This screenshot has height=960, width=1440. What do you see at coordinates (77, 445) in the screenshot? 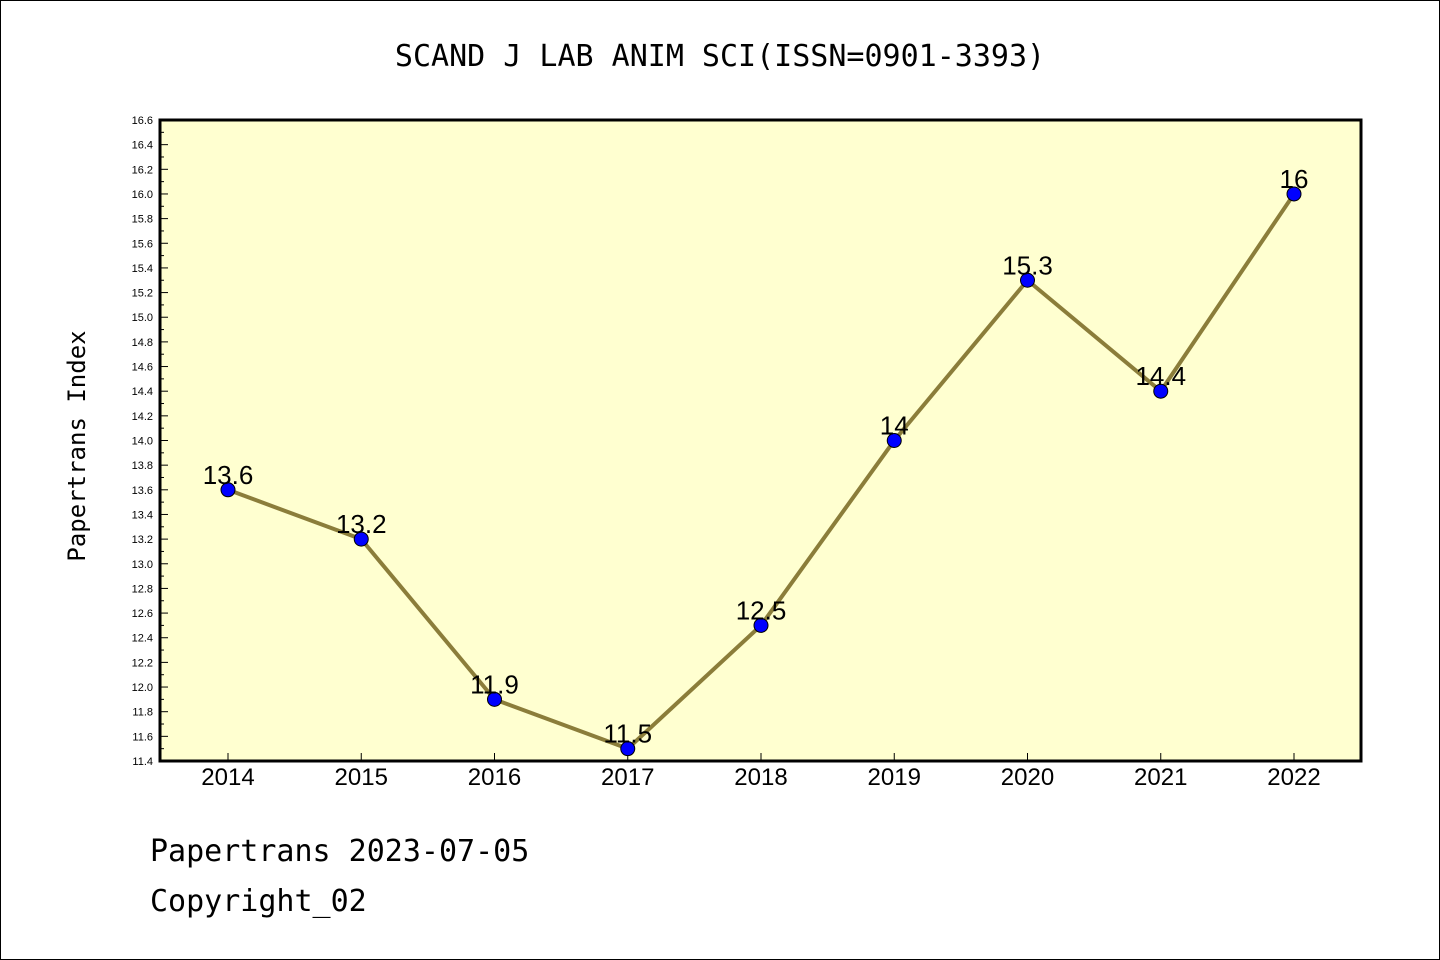
I see `y-axis-label: Papertrans Index` at bounding box center [77, 445].